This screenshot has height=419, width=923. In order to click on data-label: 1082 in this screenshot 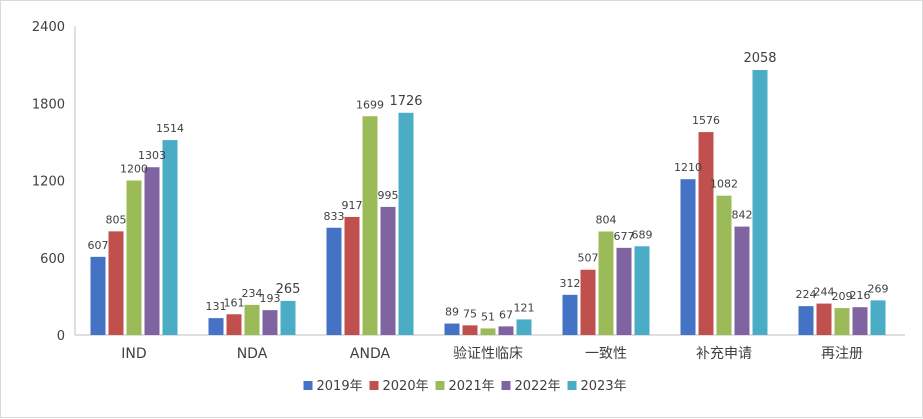, I will do `click(724, 184)`.